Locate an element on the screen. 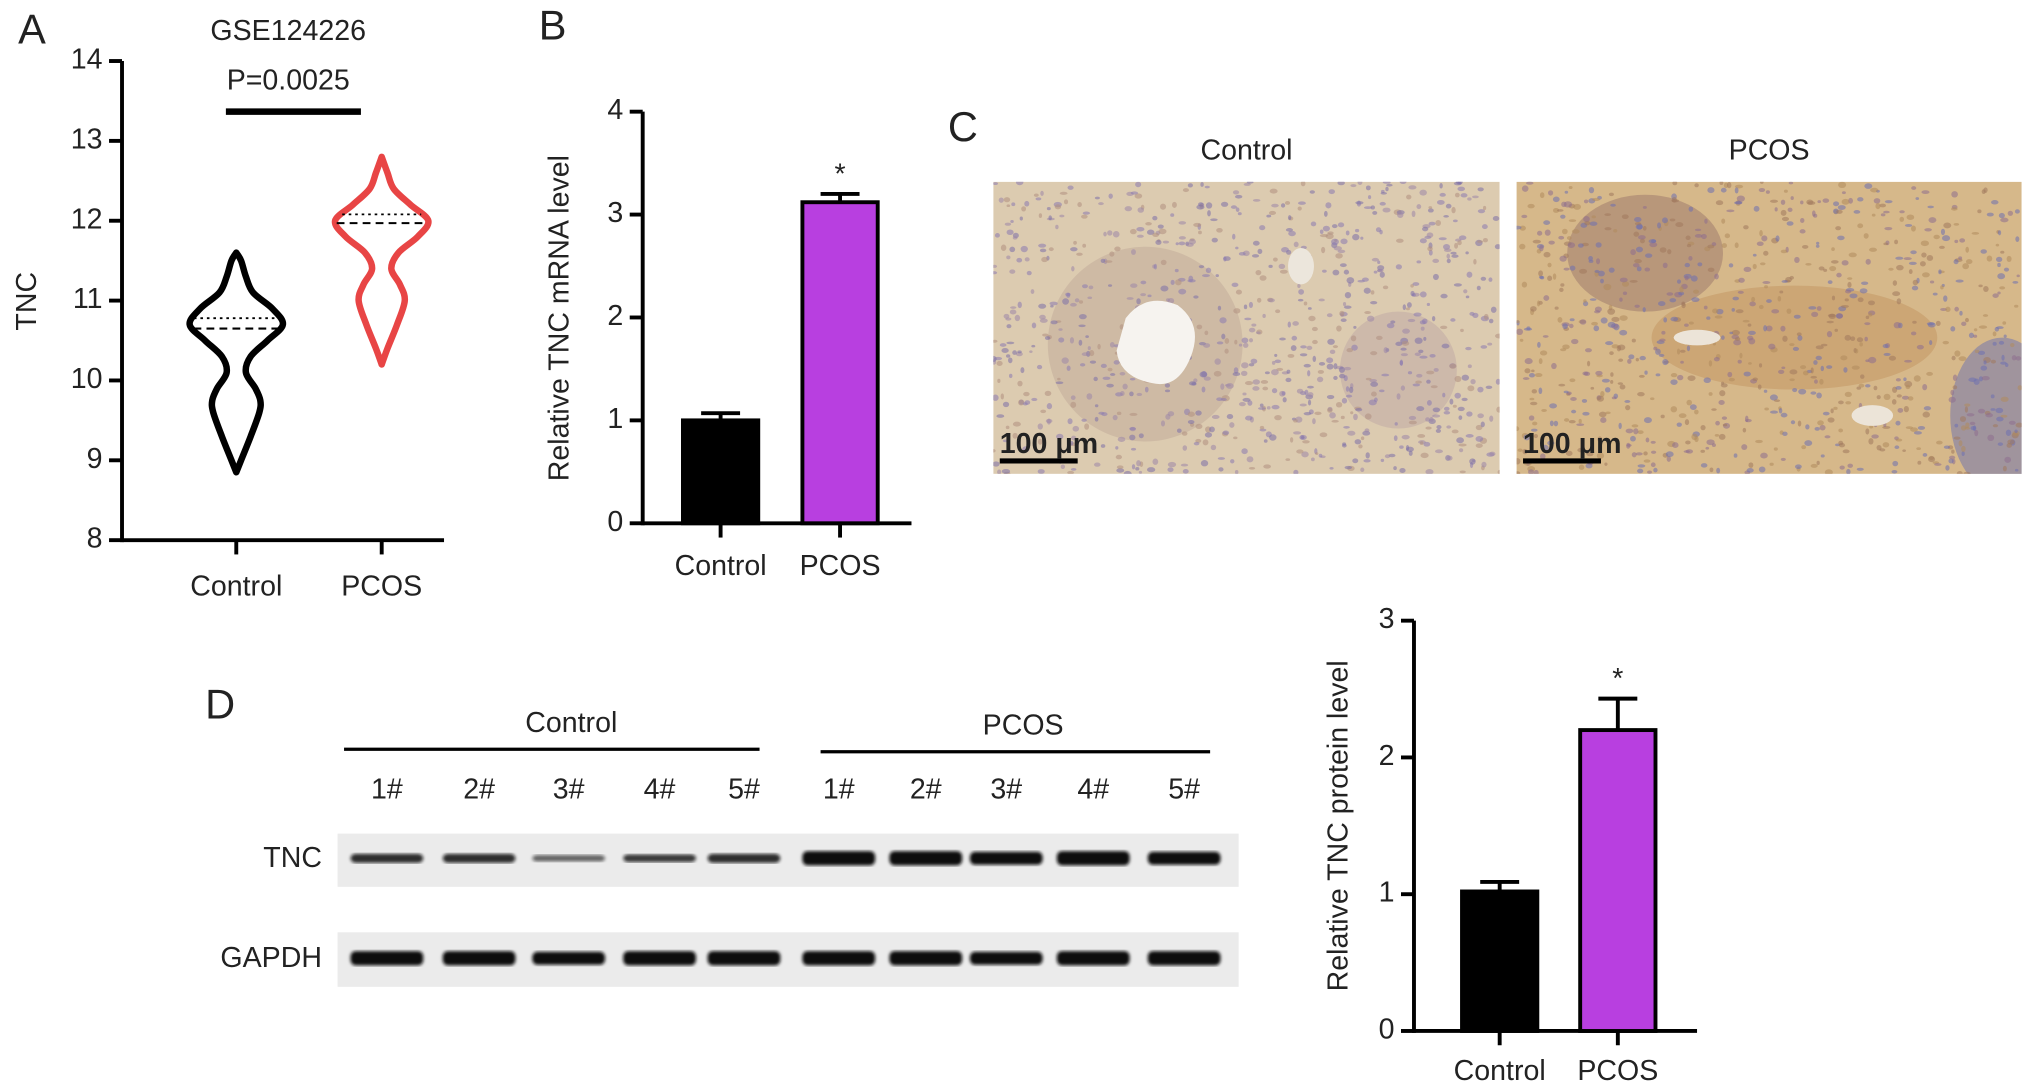 This screenshot has width=2032, height=1092. scale-bar-label: 100 μm is located at coordinates (1572, 444).